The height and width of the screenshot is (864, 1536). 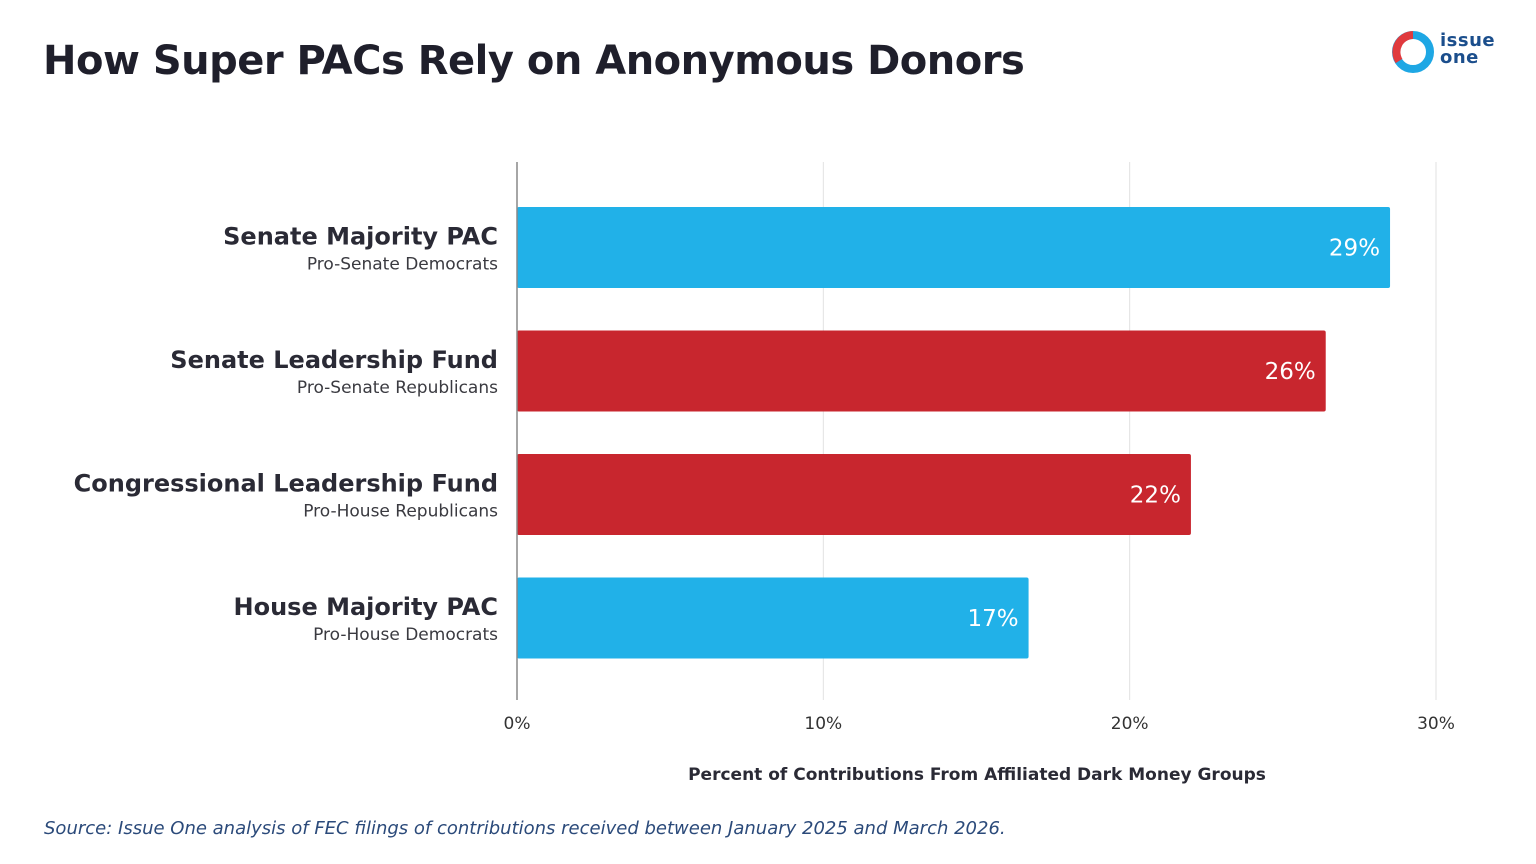 I want to click on bar-value-label: 26%, so click(x=1290, y=372).